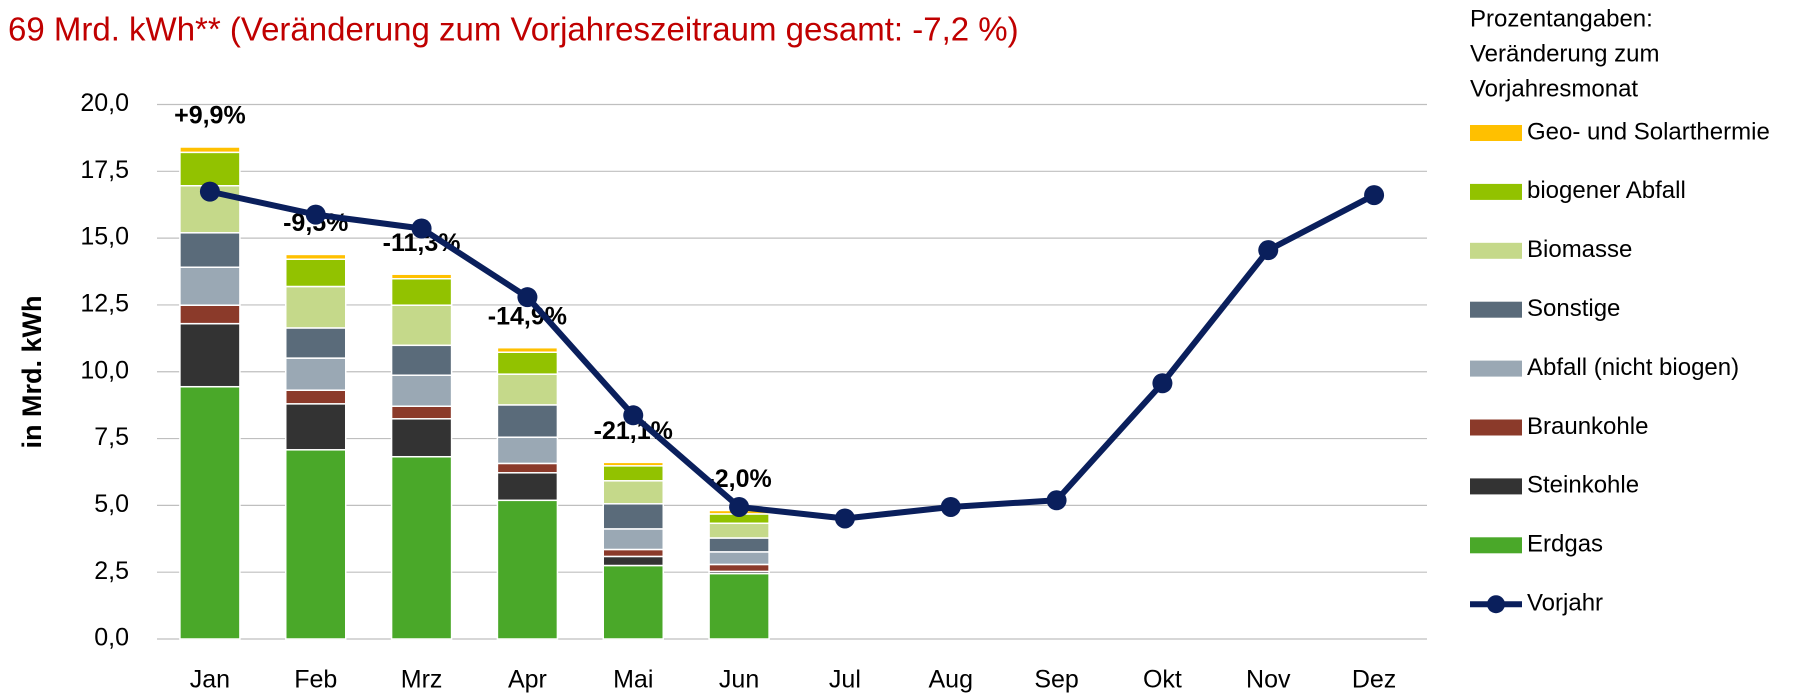  I want to click on y-tick-label: 17,5, so click(104, 170).